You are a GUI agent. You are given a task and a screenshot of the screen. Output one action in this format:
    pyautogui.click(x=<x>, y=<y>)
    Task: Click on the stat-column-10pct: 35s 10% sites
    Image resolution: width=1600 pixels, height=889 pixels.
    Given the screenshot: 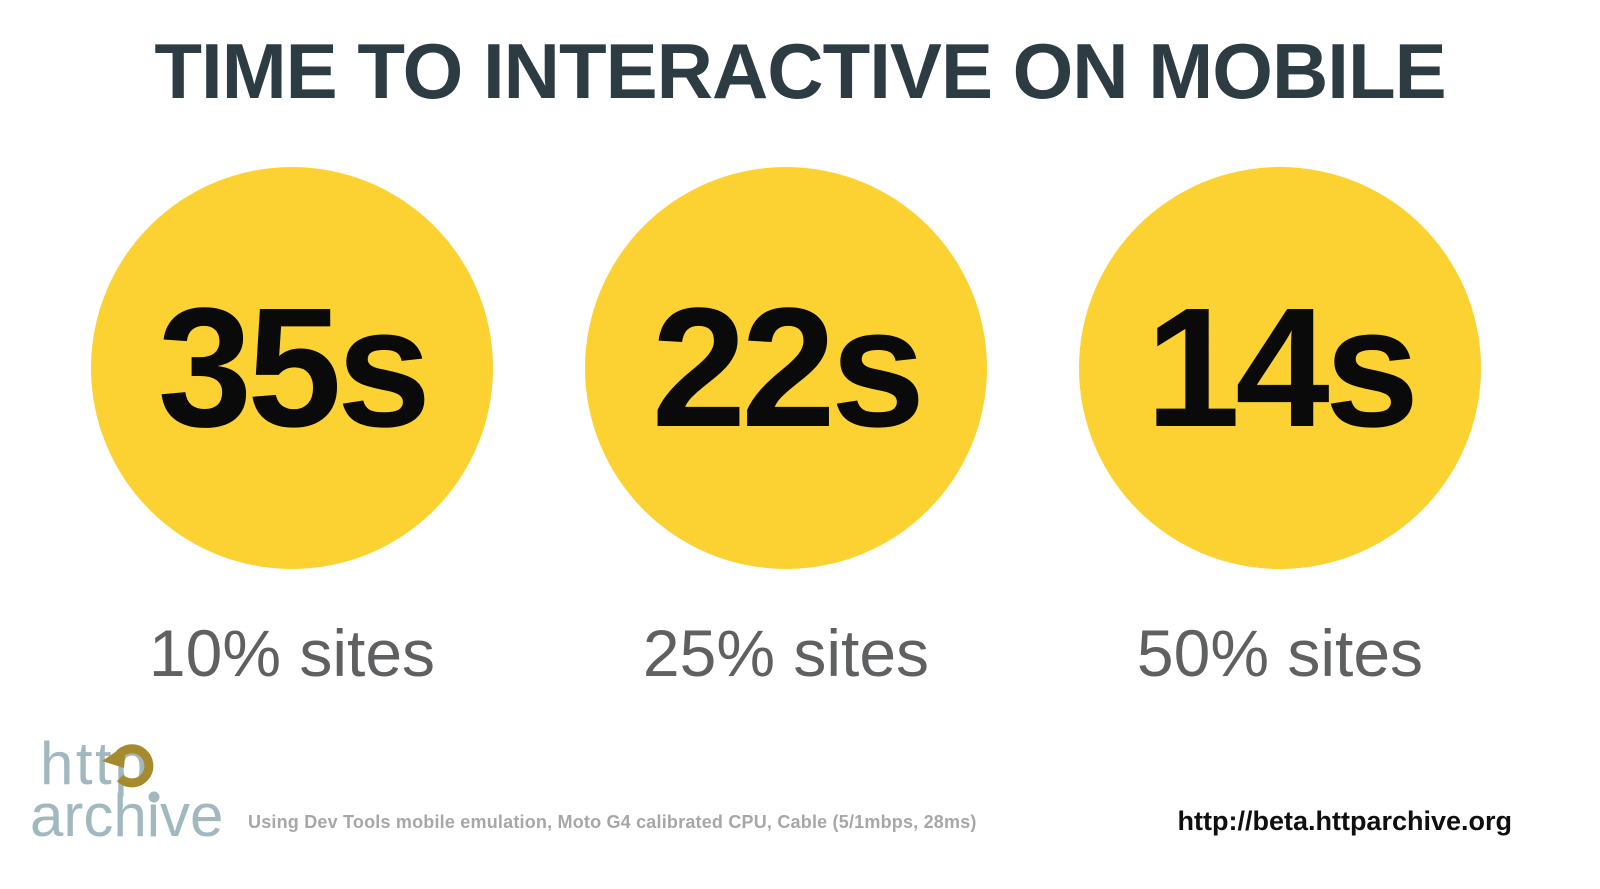 What is the action you would take?
    pyautogui.click(x=292, y=427)
    